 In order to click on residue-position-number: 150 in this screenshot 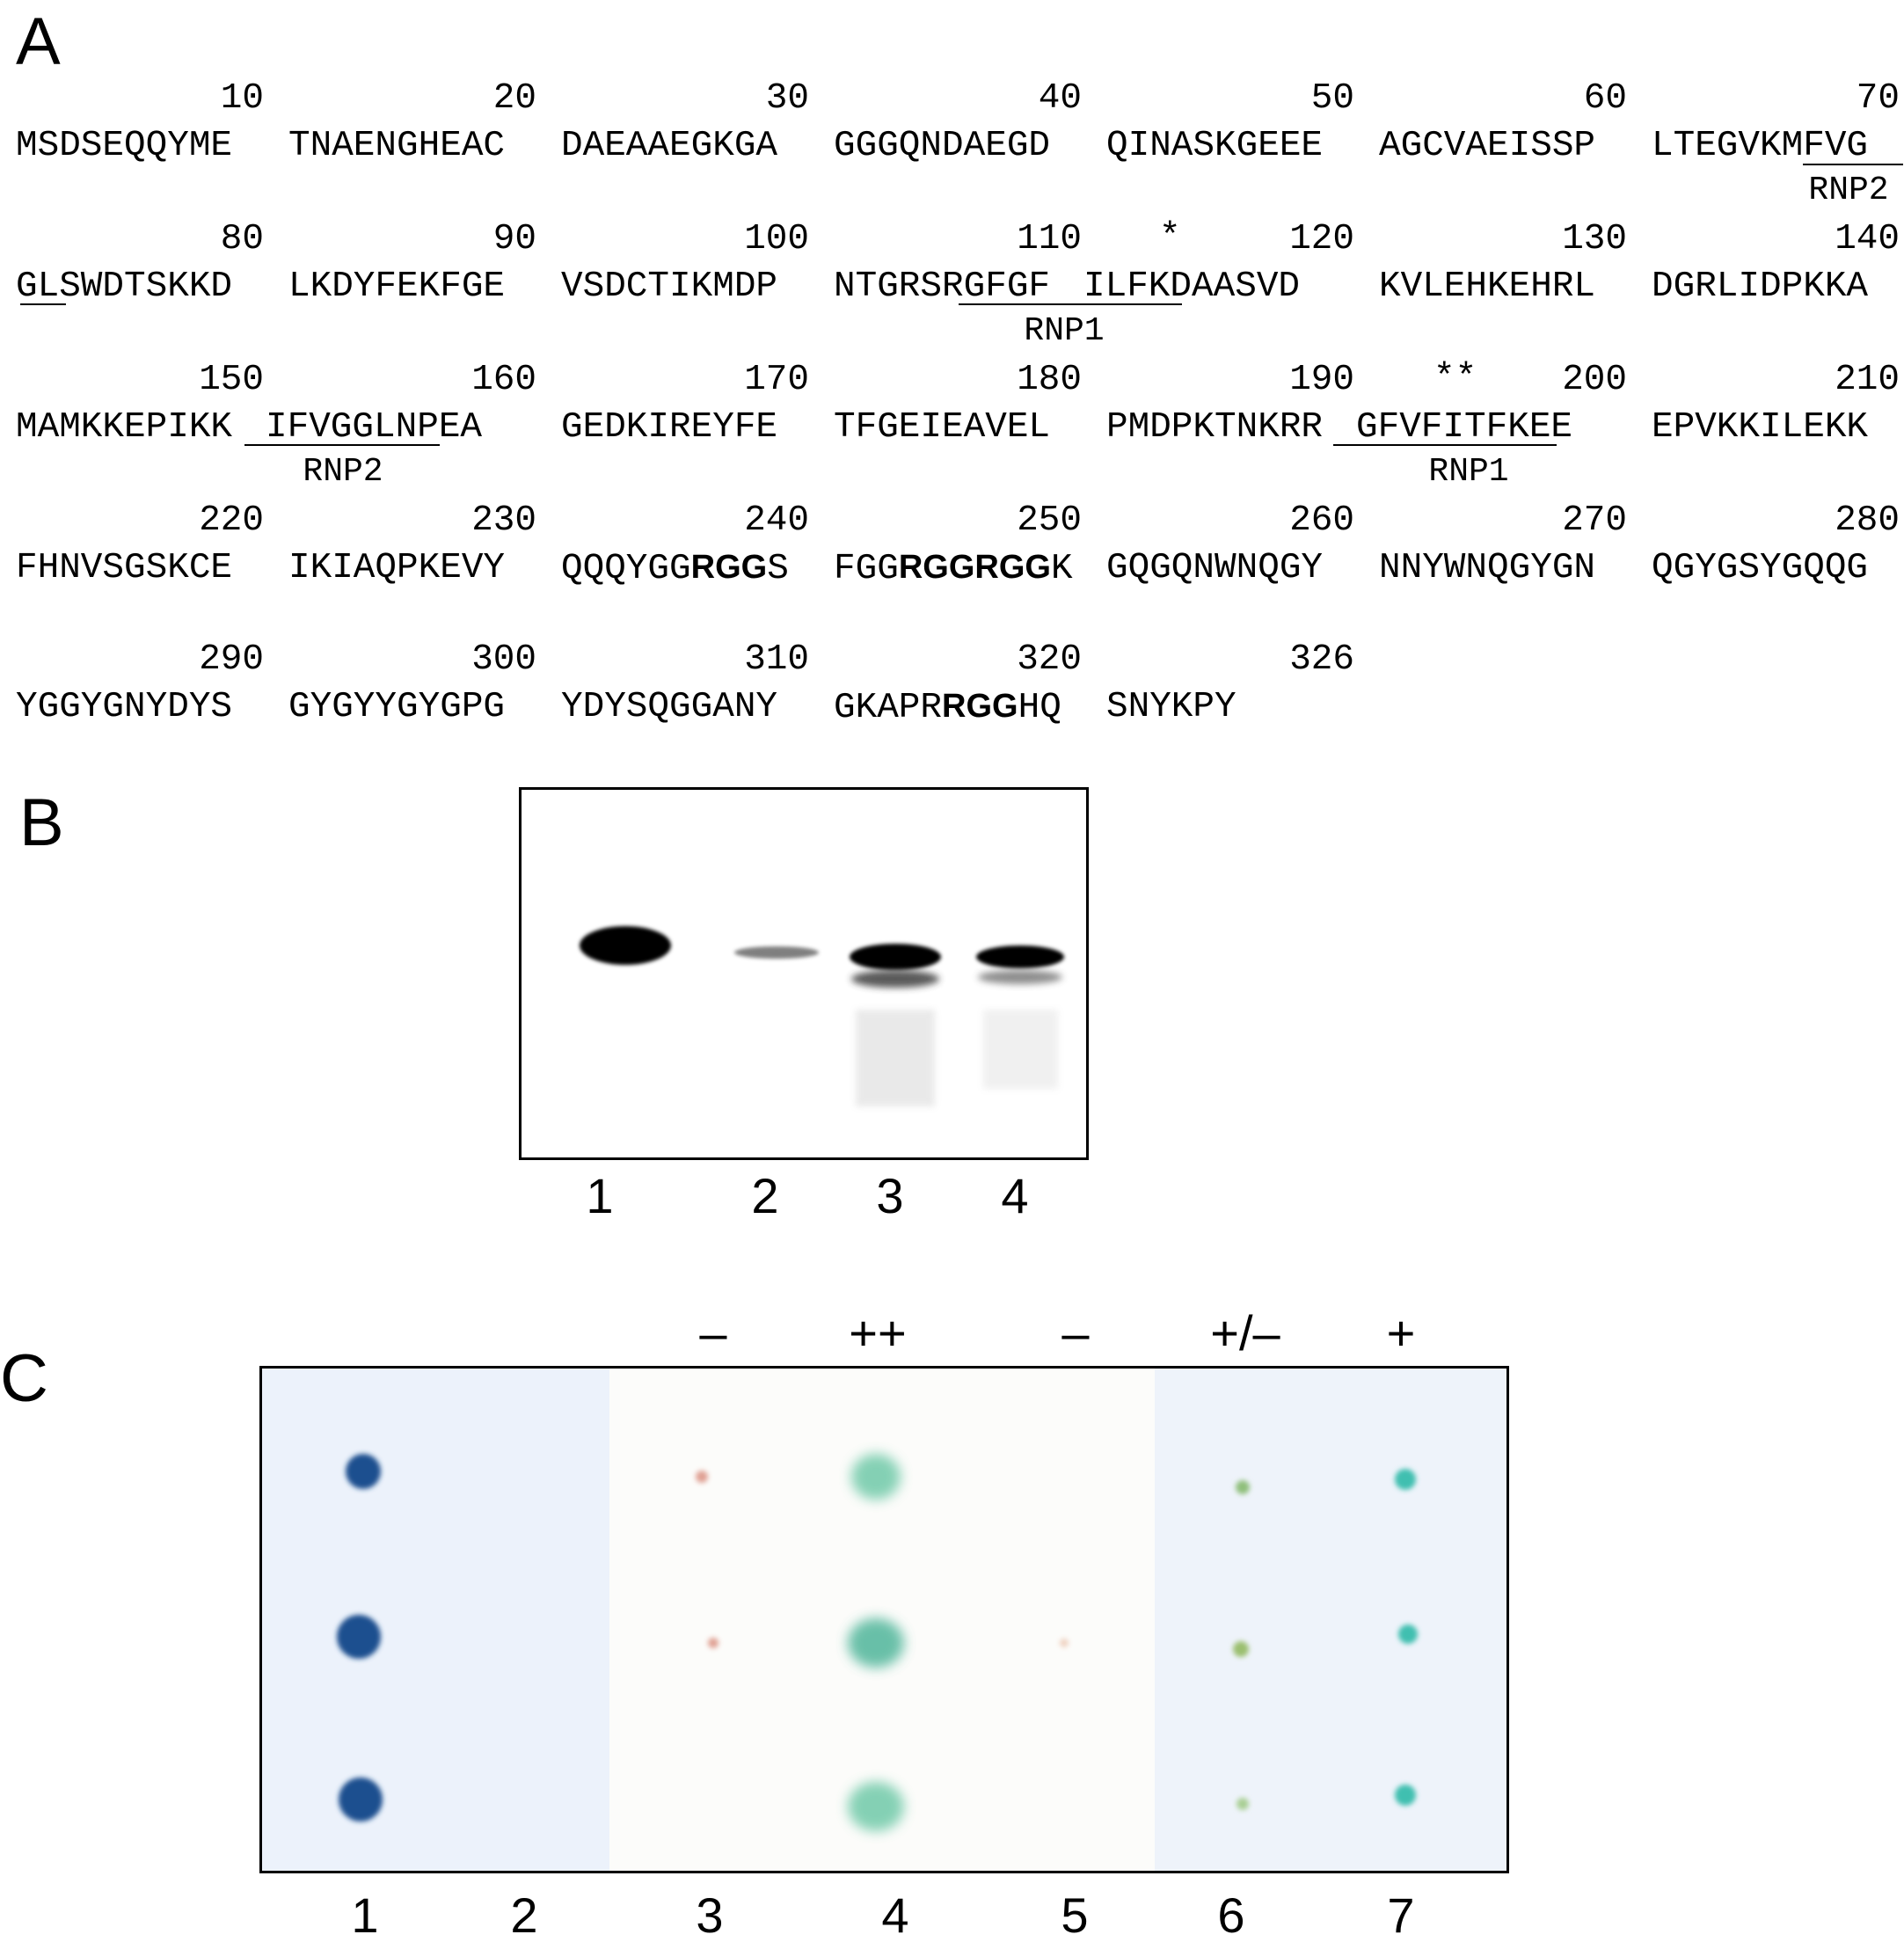, I will do `click(231, 380)`.